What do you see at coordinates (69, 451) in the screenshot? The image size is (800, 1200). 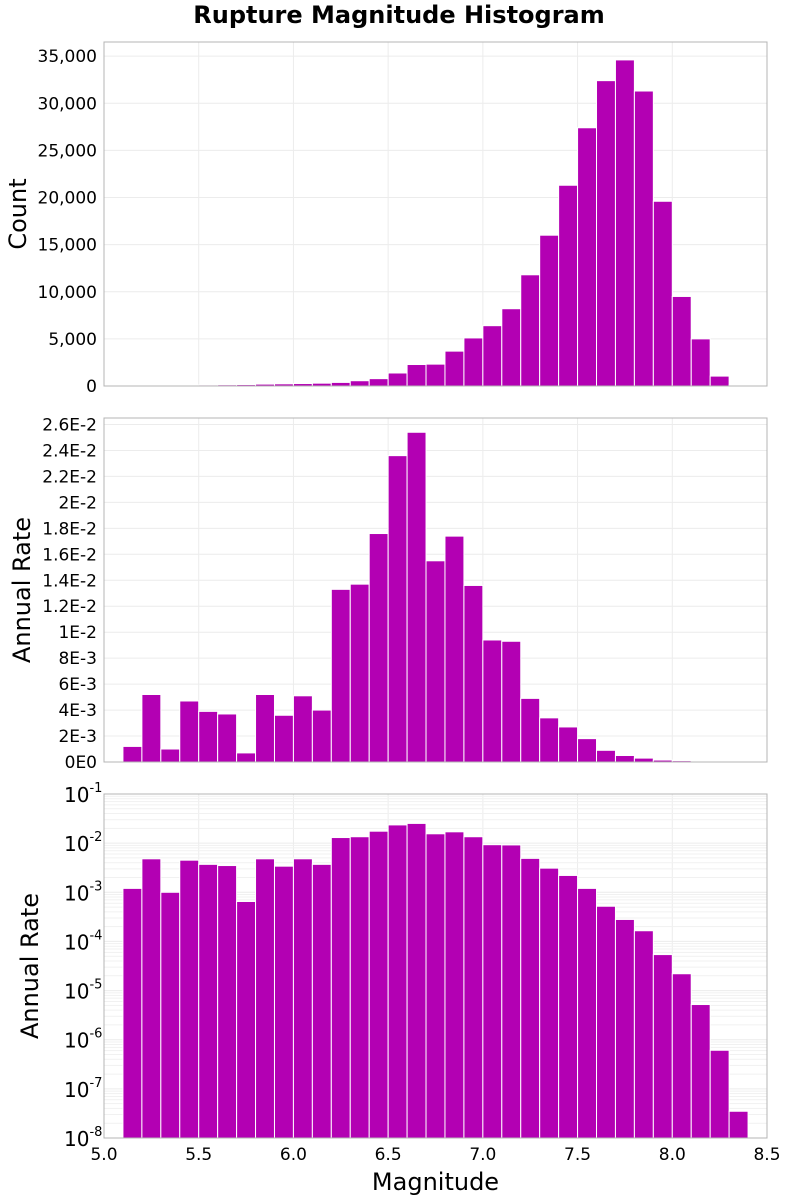 I see `y-tick-label: 2.4E-2` at bounding box center [69, 451].